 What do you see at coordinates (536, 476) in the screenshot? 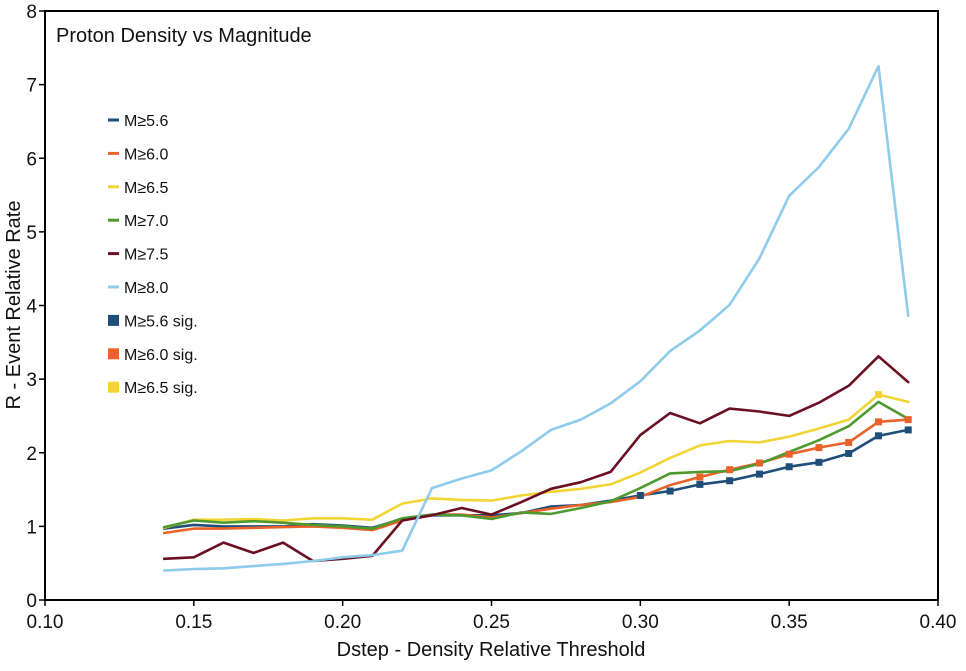
I see `series-line-m60` at bounding box center [536, 476].